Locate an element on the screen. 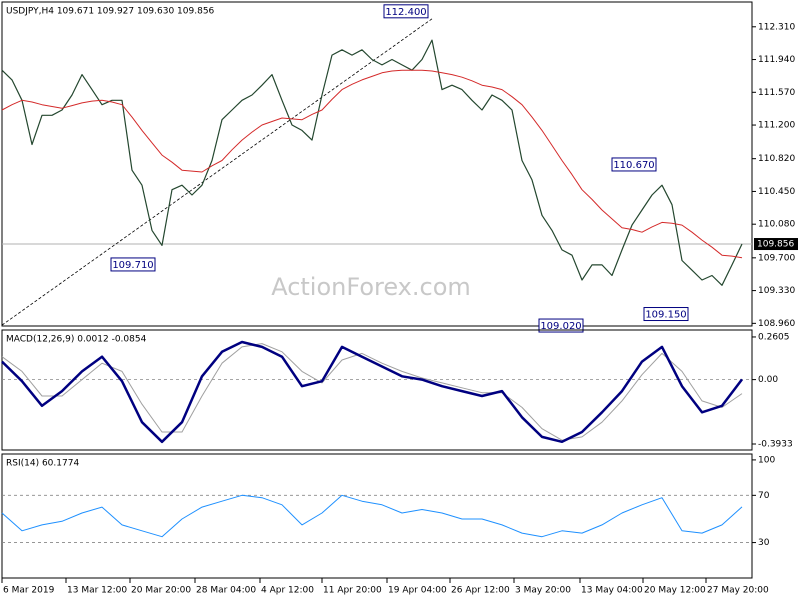 The height and width of the screenshot is (600, 800). watermark: ActionForex.com is located at coordinates (371, 287).